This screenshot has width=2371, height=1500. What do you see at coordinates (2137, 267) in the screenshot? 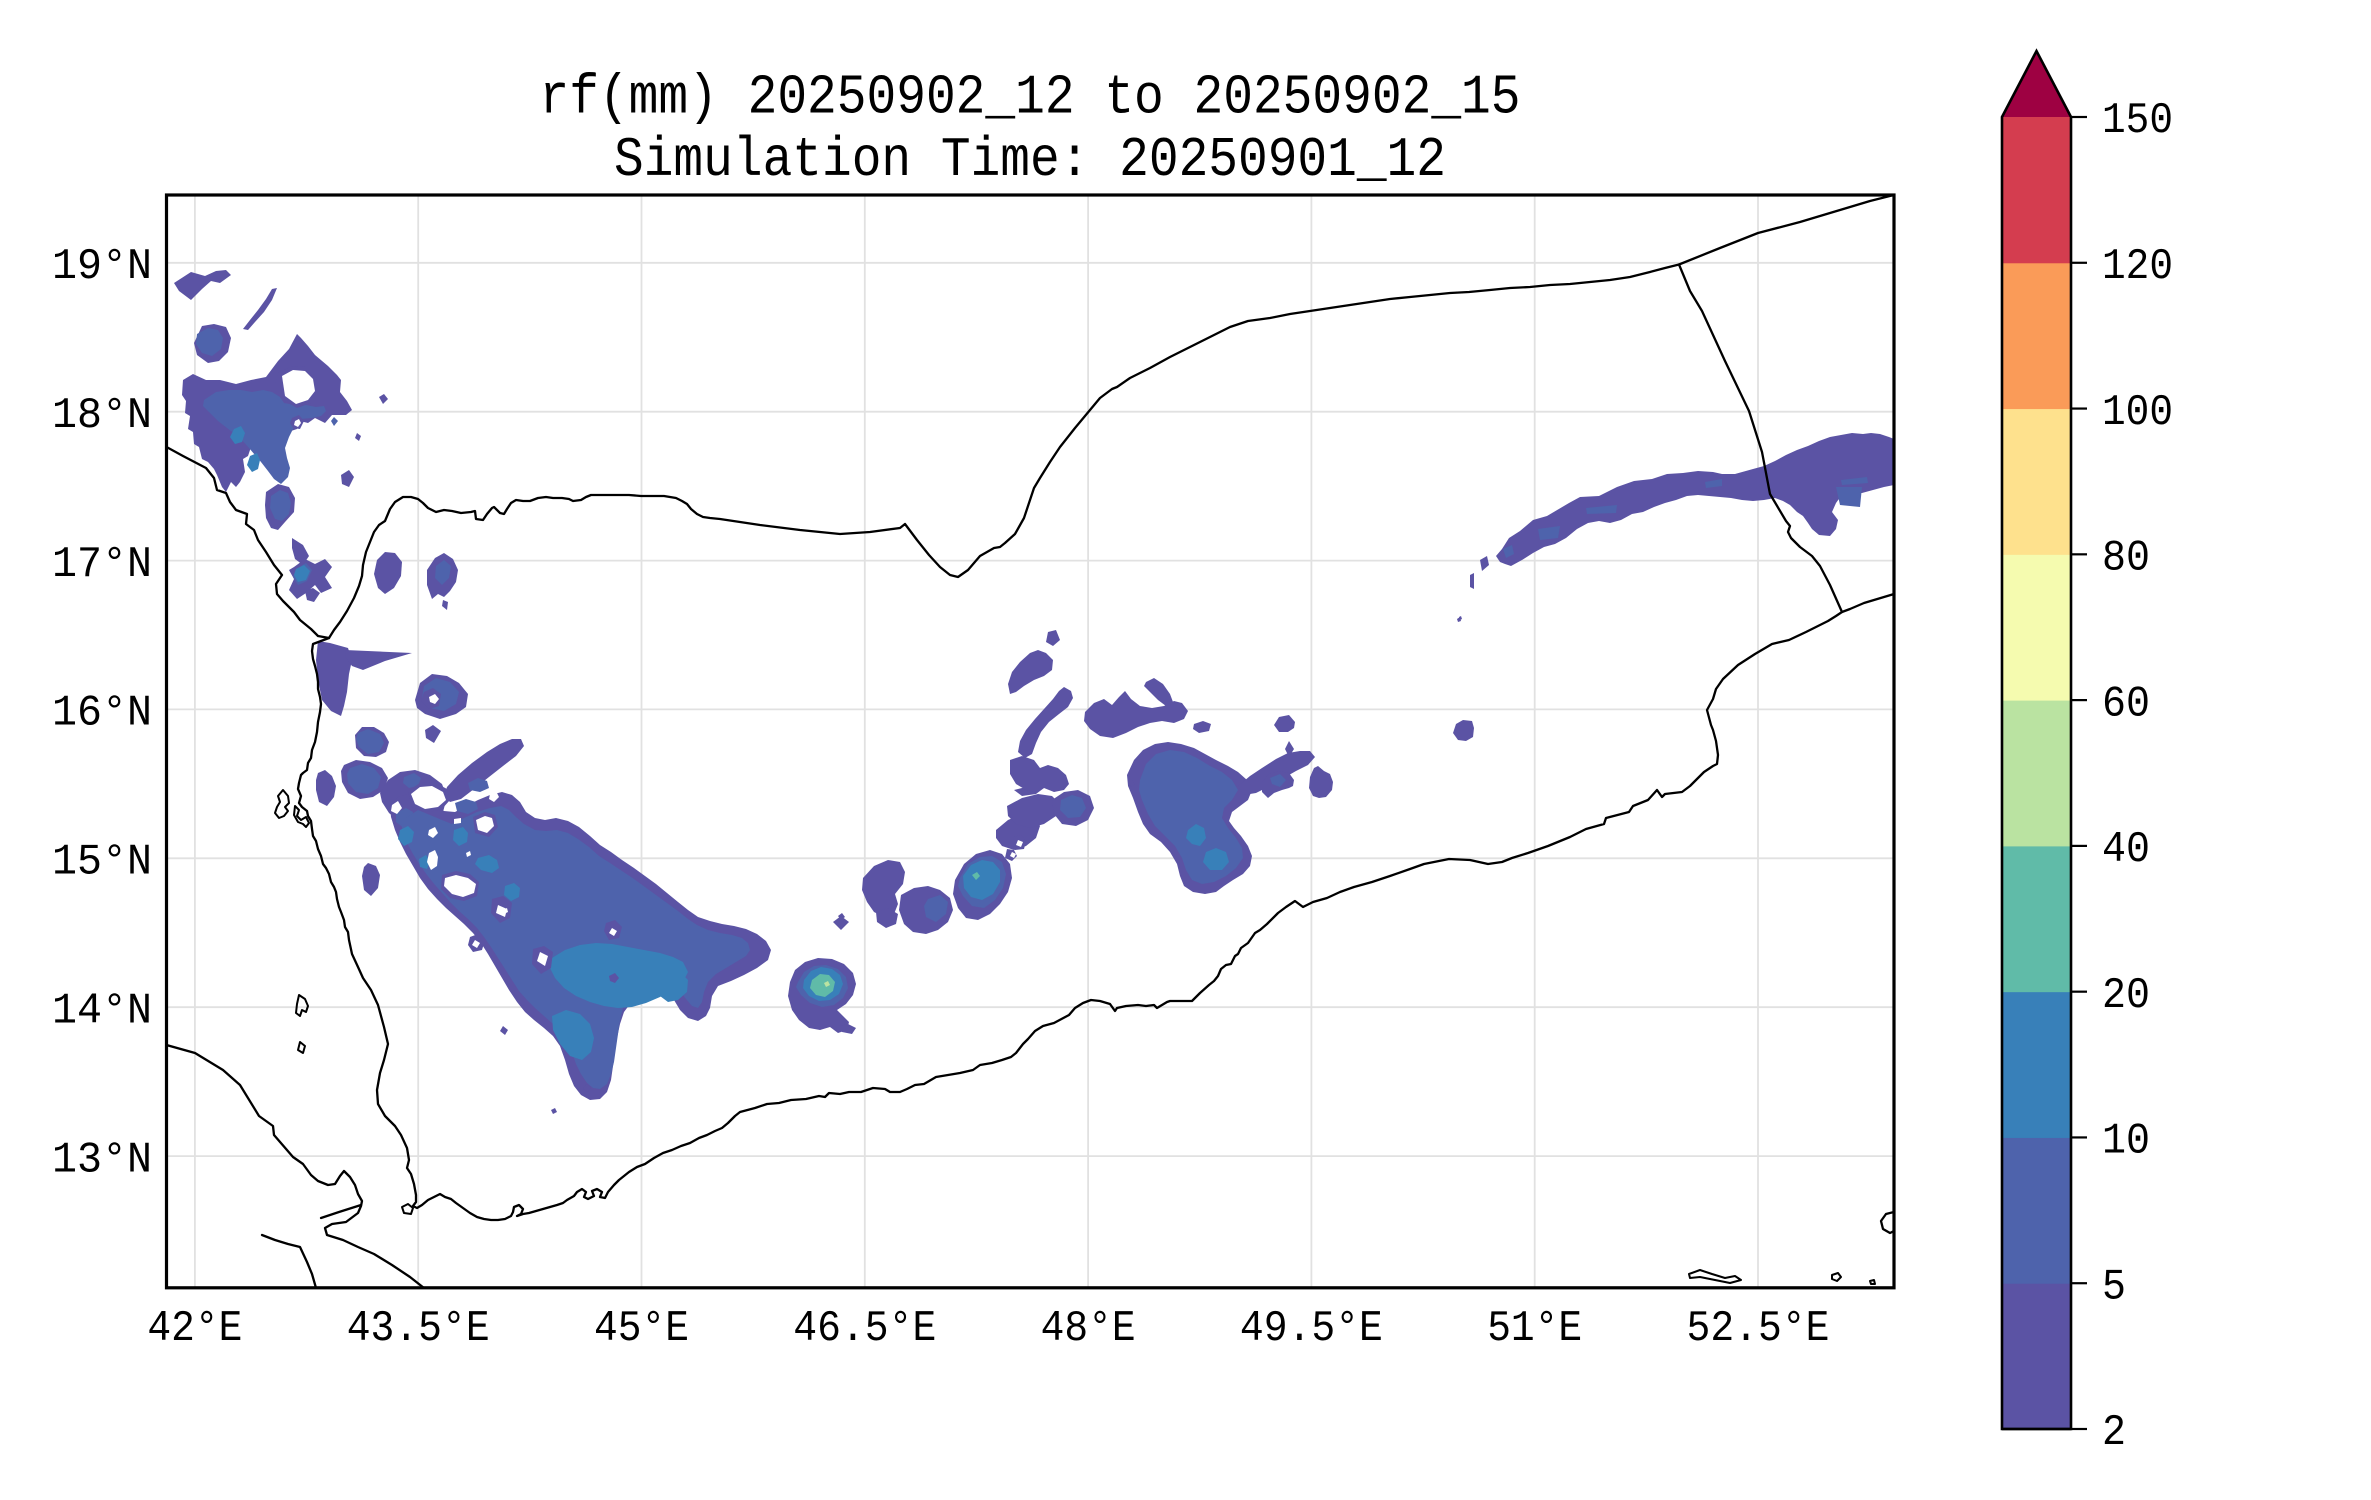
I see `svg-text: 120` at bounding box center [2137, 267].